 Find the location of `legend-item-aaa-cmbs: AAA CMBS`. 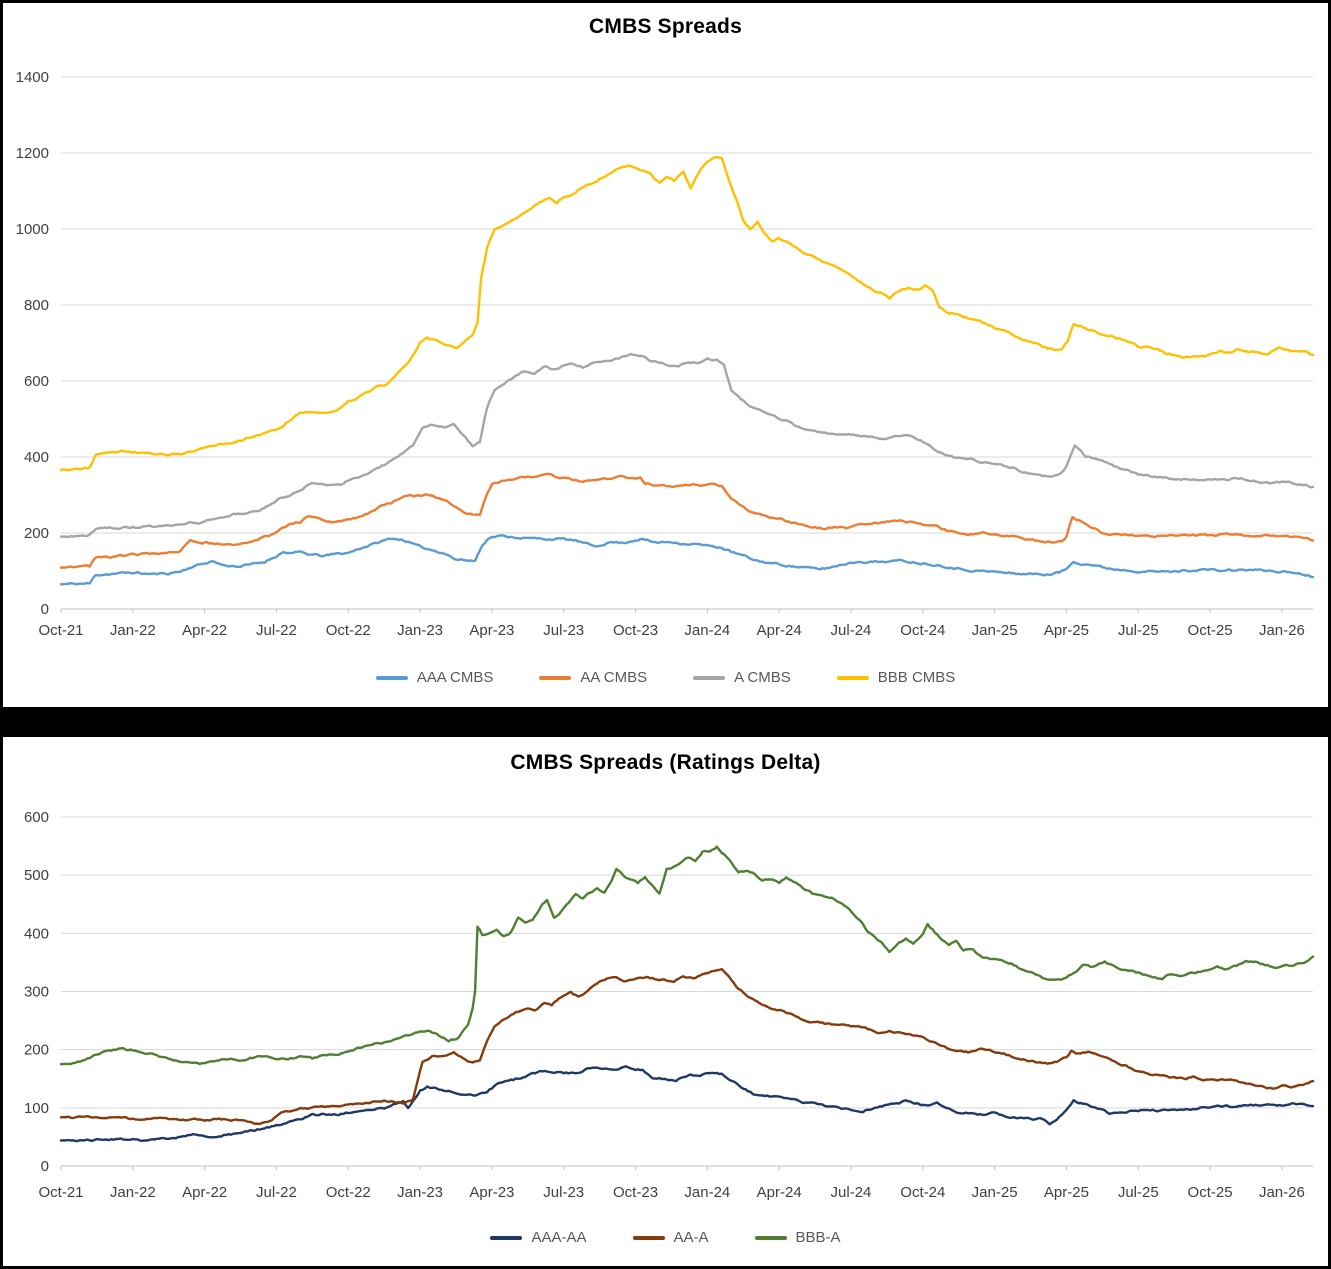

legend-item-aaa-cmbs: AAA CMBS is located at coordinates (434, 677).